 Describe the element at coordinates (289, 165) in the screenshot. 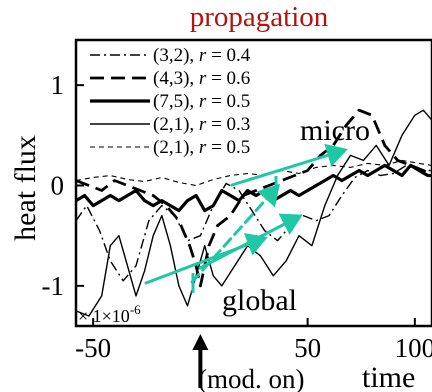

I see `arrow-micro-path` at that location.